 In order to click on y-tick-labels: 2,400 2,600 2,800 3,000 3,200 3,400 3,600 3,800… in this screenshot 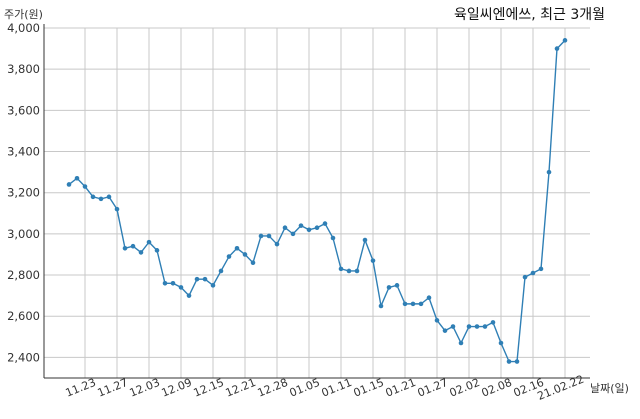, I will do `click(23, 192)`.